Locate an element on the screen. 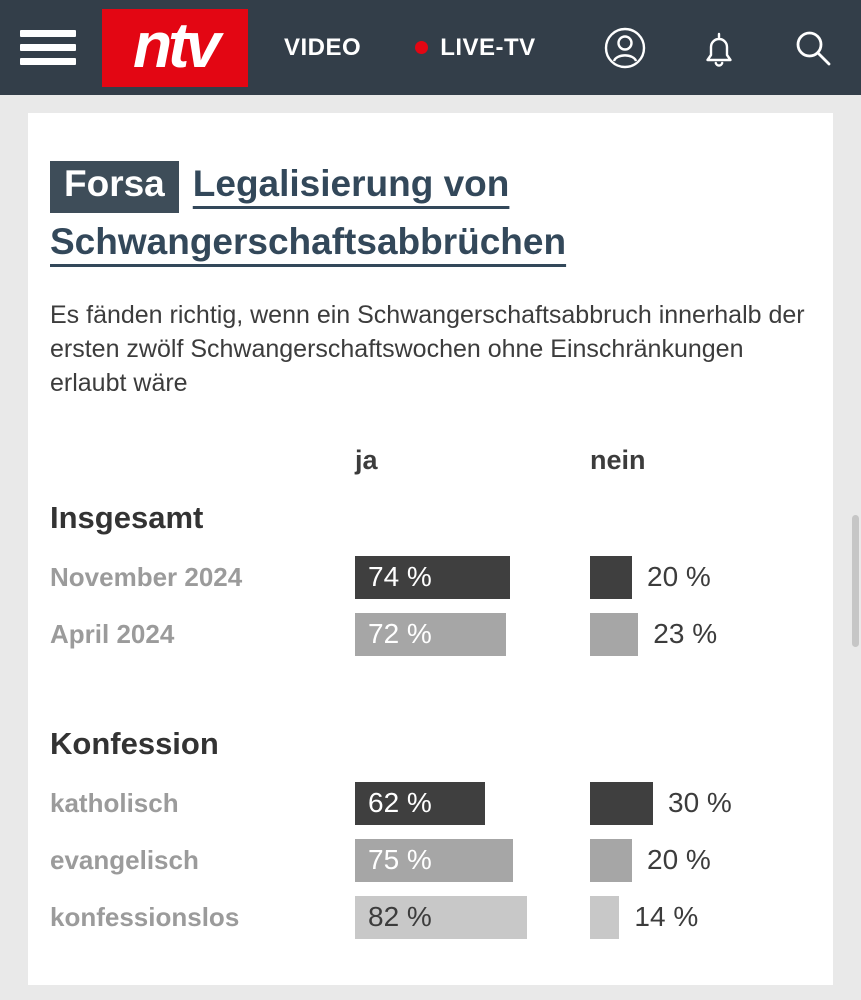  chart-column-headers: ja nein is located at coordinates (430, 460).